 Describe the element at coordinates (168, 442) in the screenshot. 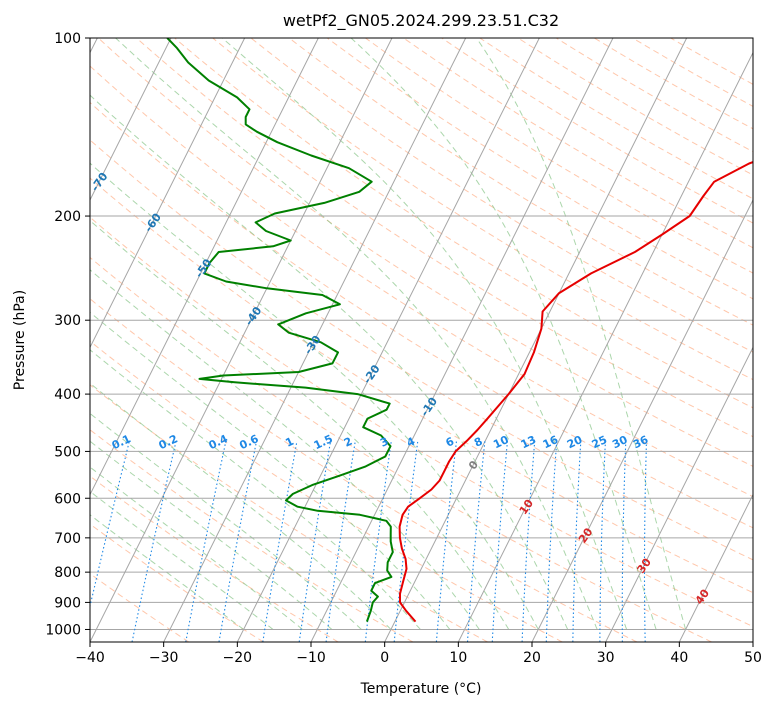

I see `mixing-ratio-label: 0.2` at that location.